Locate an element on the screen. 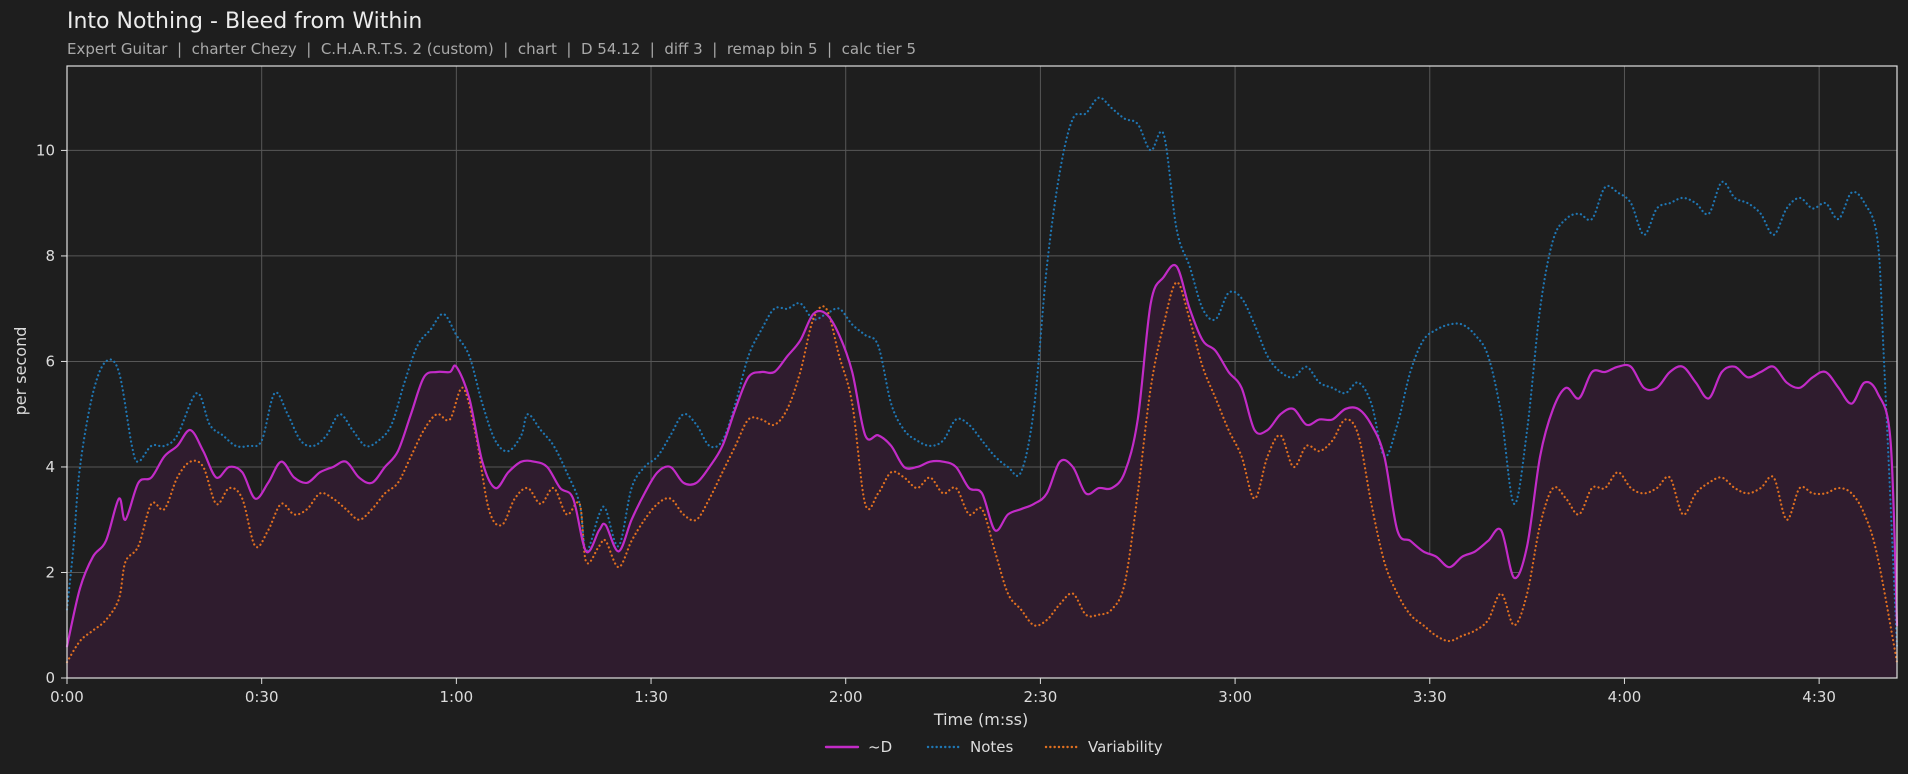 This screenshot has height=774, width=1908. legend-label: Notes is located at coordinates (992, 747).